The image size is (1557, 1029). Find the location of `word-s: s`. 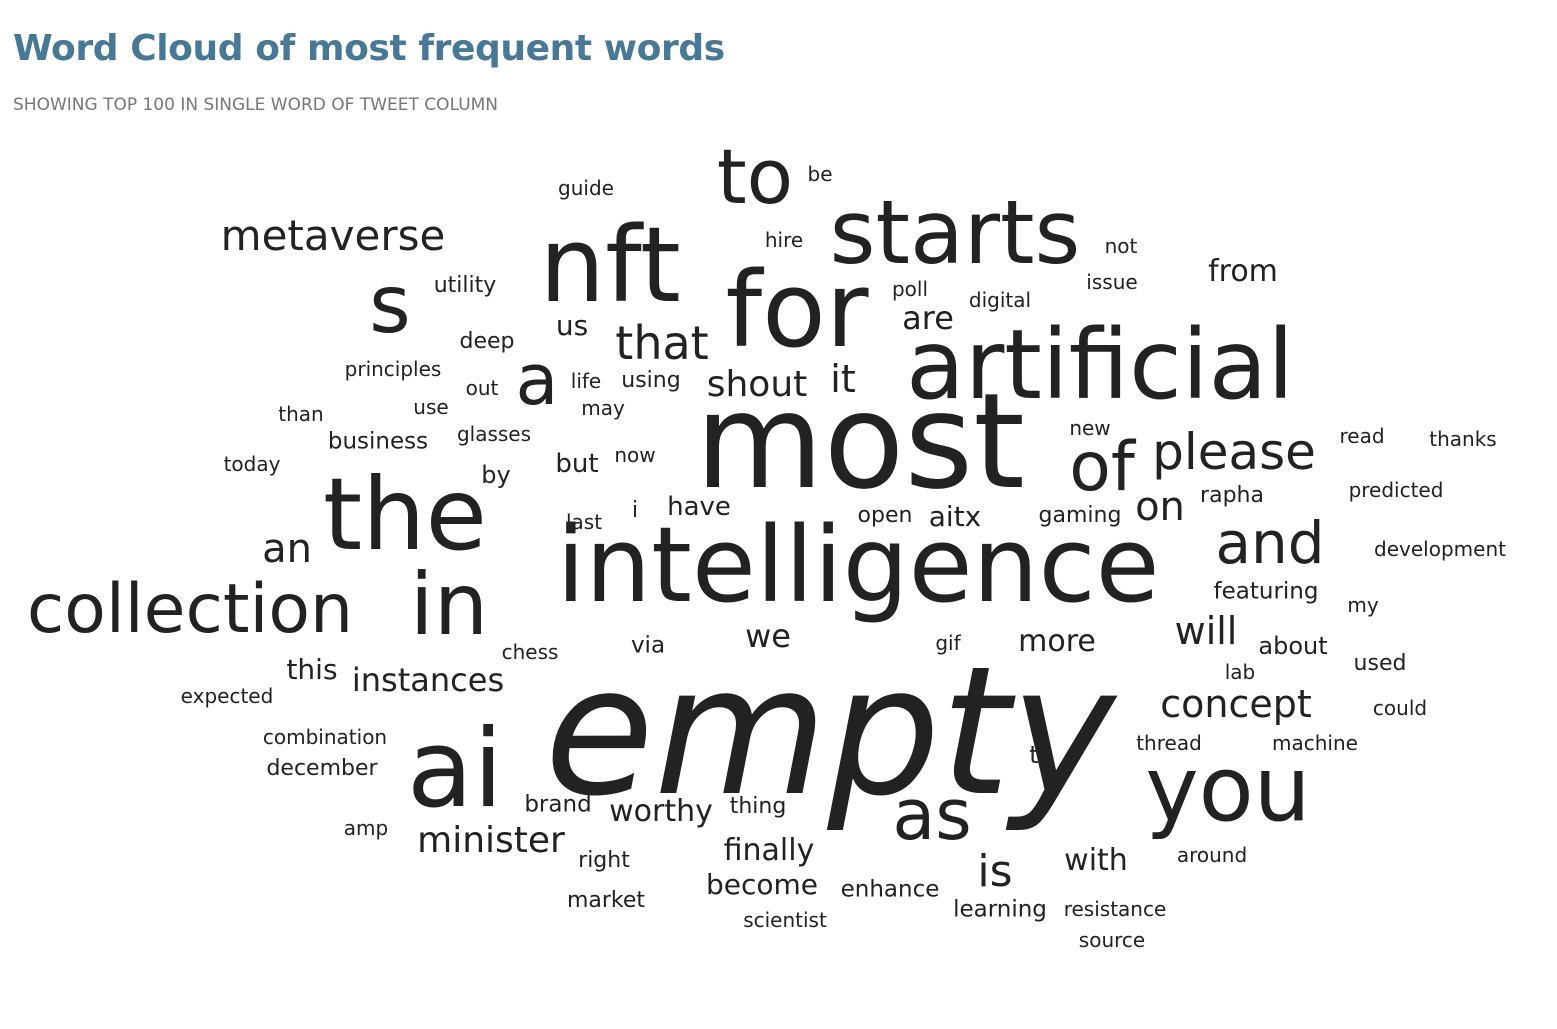

word-s: s is located at coordinates (390, 304).